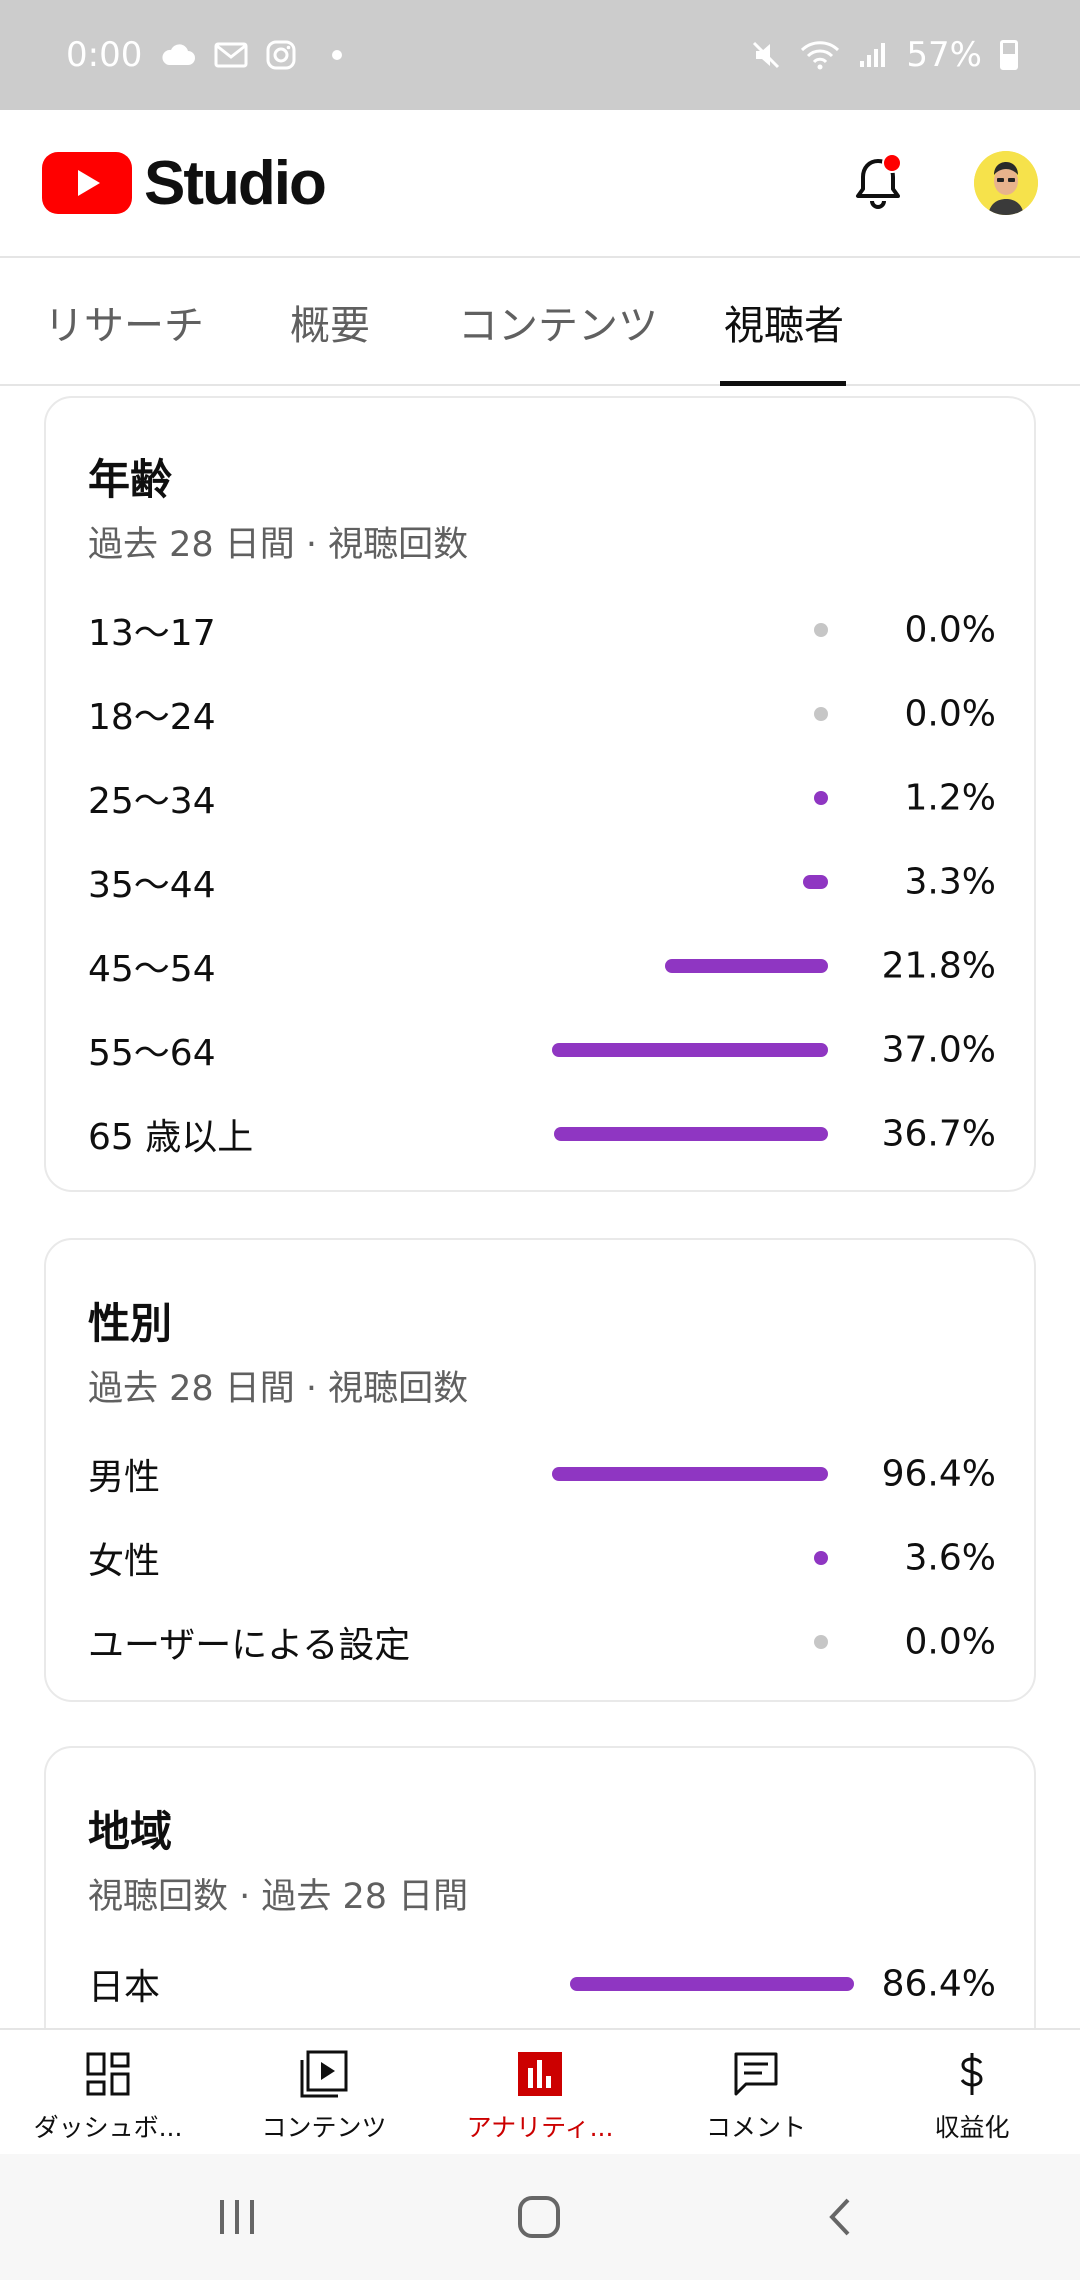 Image resolution: width=1080 pixels, height=2280 pixels. I want to click on metric-row: 13〜17 0.0%, so click(542, 630).